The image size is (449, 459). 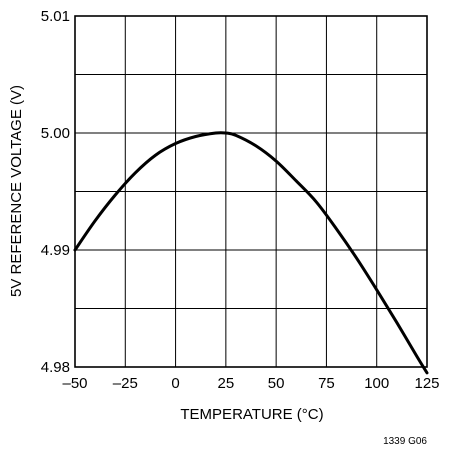 What do you see at coordinates (55, 250) in the screenshot?
I see `y-tick-label: 4.99` at bounding box center [55, 250].